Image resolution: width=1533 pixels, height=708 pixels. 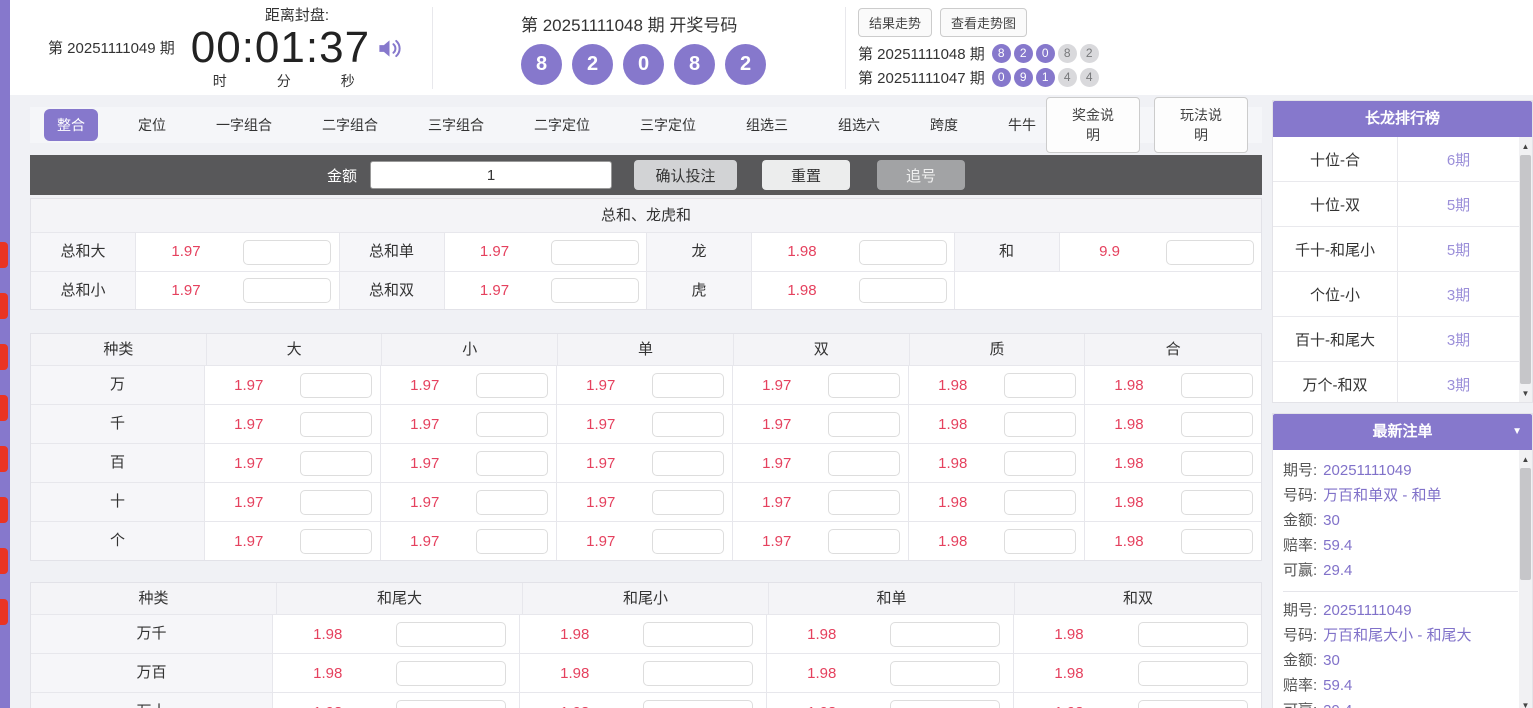 I want to click on amount-input, so click(x=491, y=175).